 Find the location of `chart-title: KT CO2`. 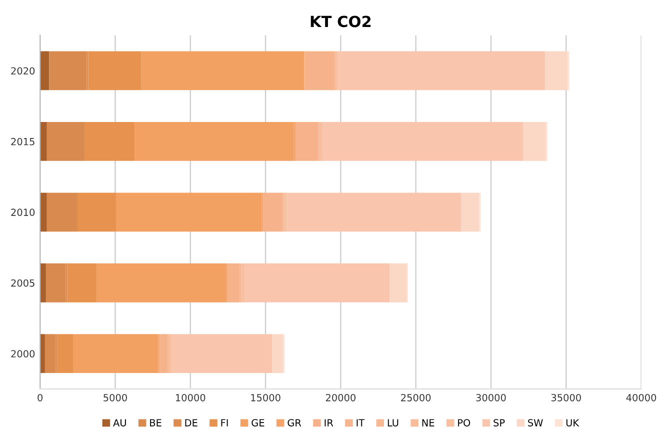

chart-title: KT CO2 is located at coordinates (340, 22).